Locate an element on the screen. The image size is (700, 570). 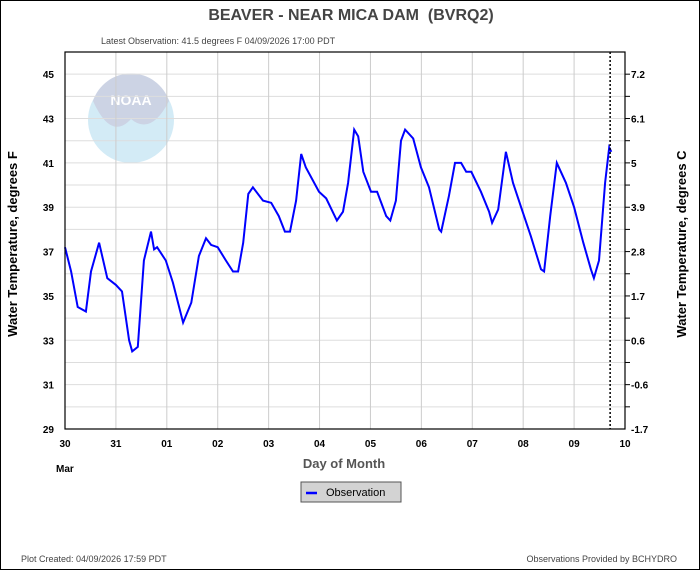
y-axis-label-right: Water Temperature, degrees C is located at coordinates (681, 244).